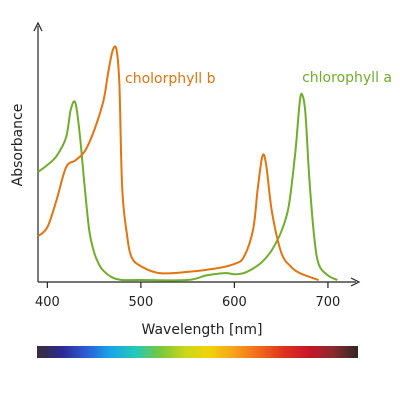 This screenshot has width=400, height=405. I want to click on y-axis-arrow, so click(38, 26).